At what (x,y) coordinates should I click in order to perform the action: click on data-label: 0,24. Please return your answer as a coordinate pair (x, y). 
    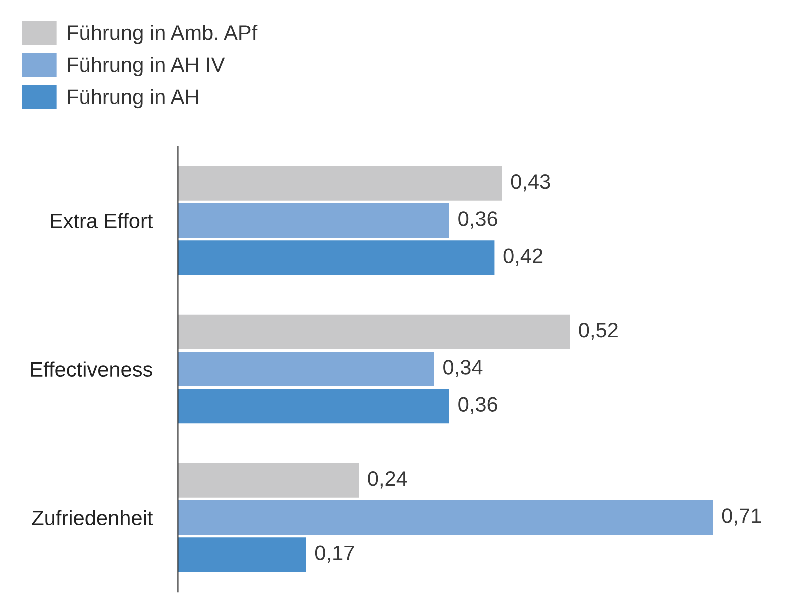
    Looking at the image, I should click on (388, 480).